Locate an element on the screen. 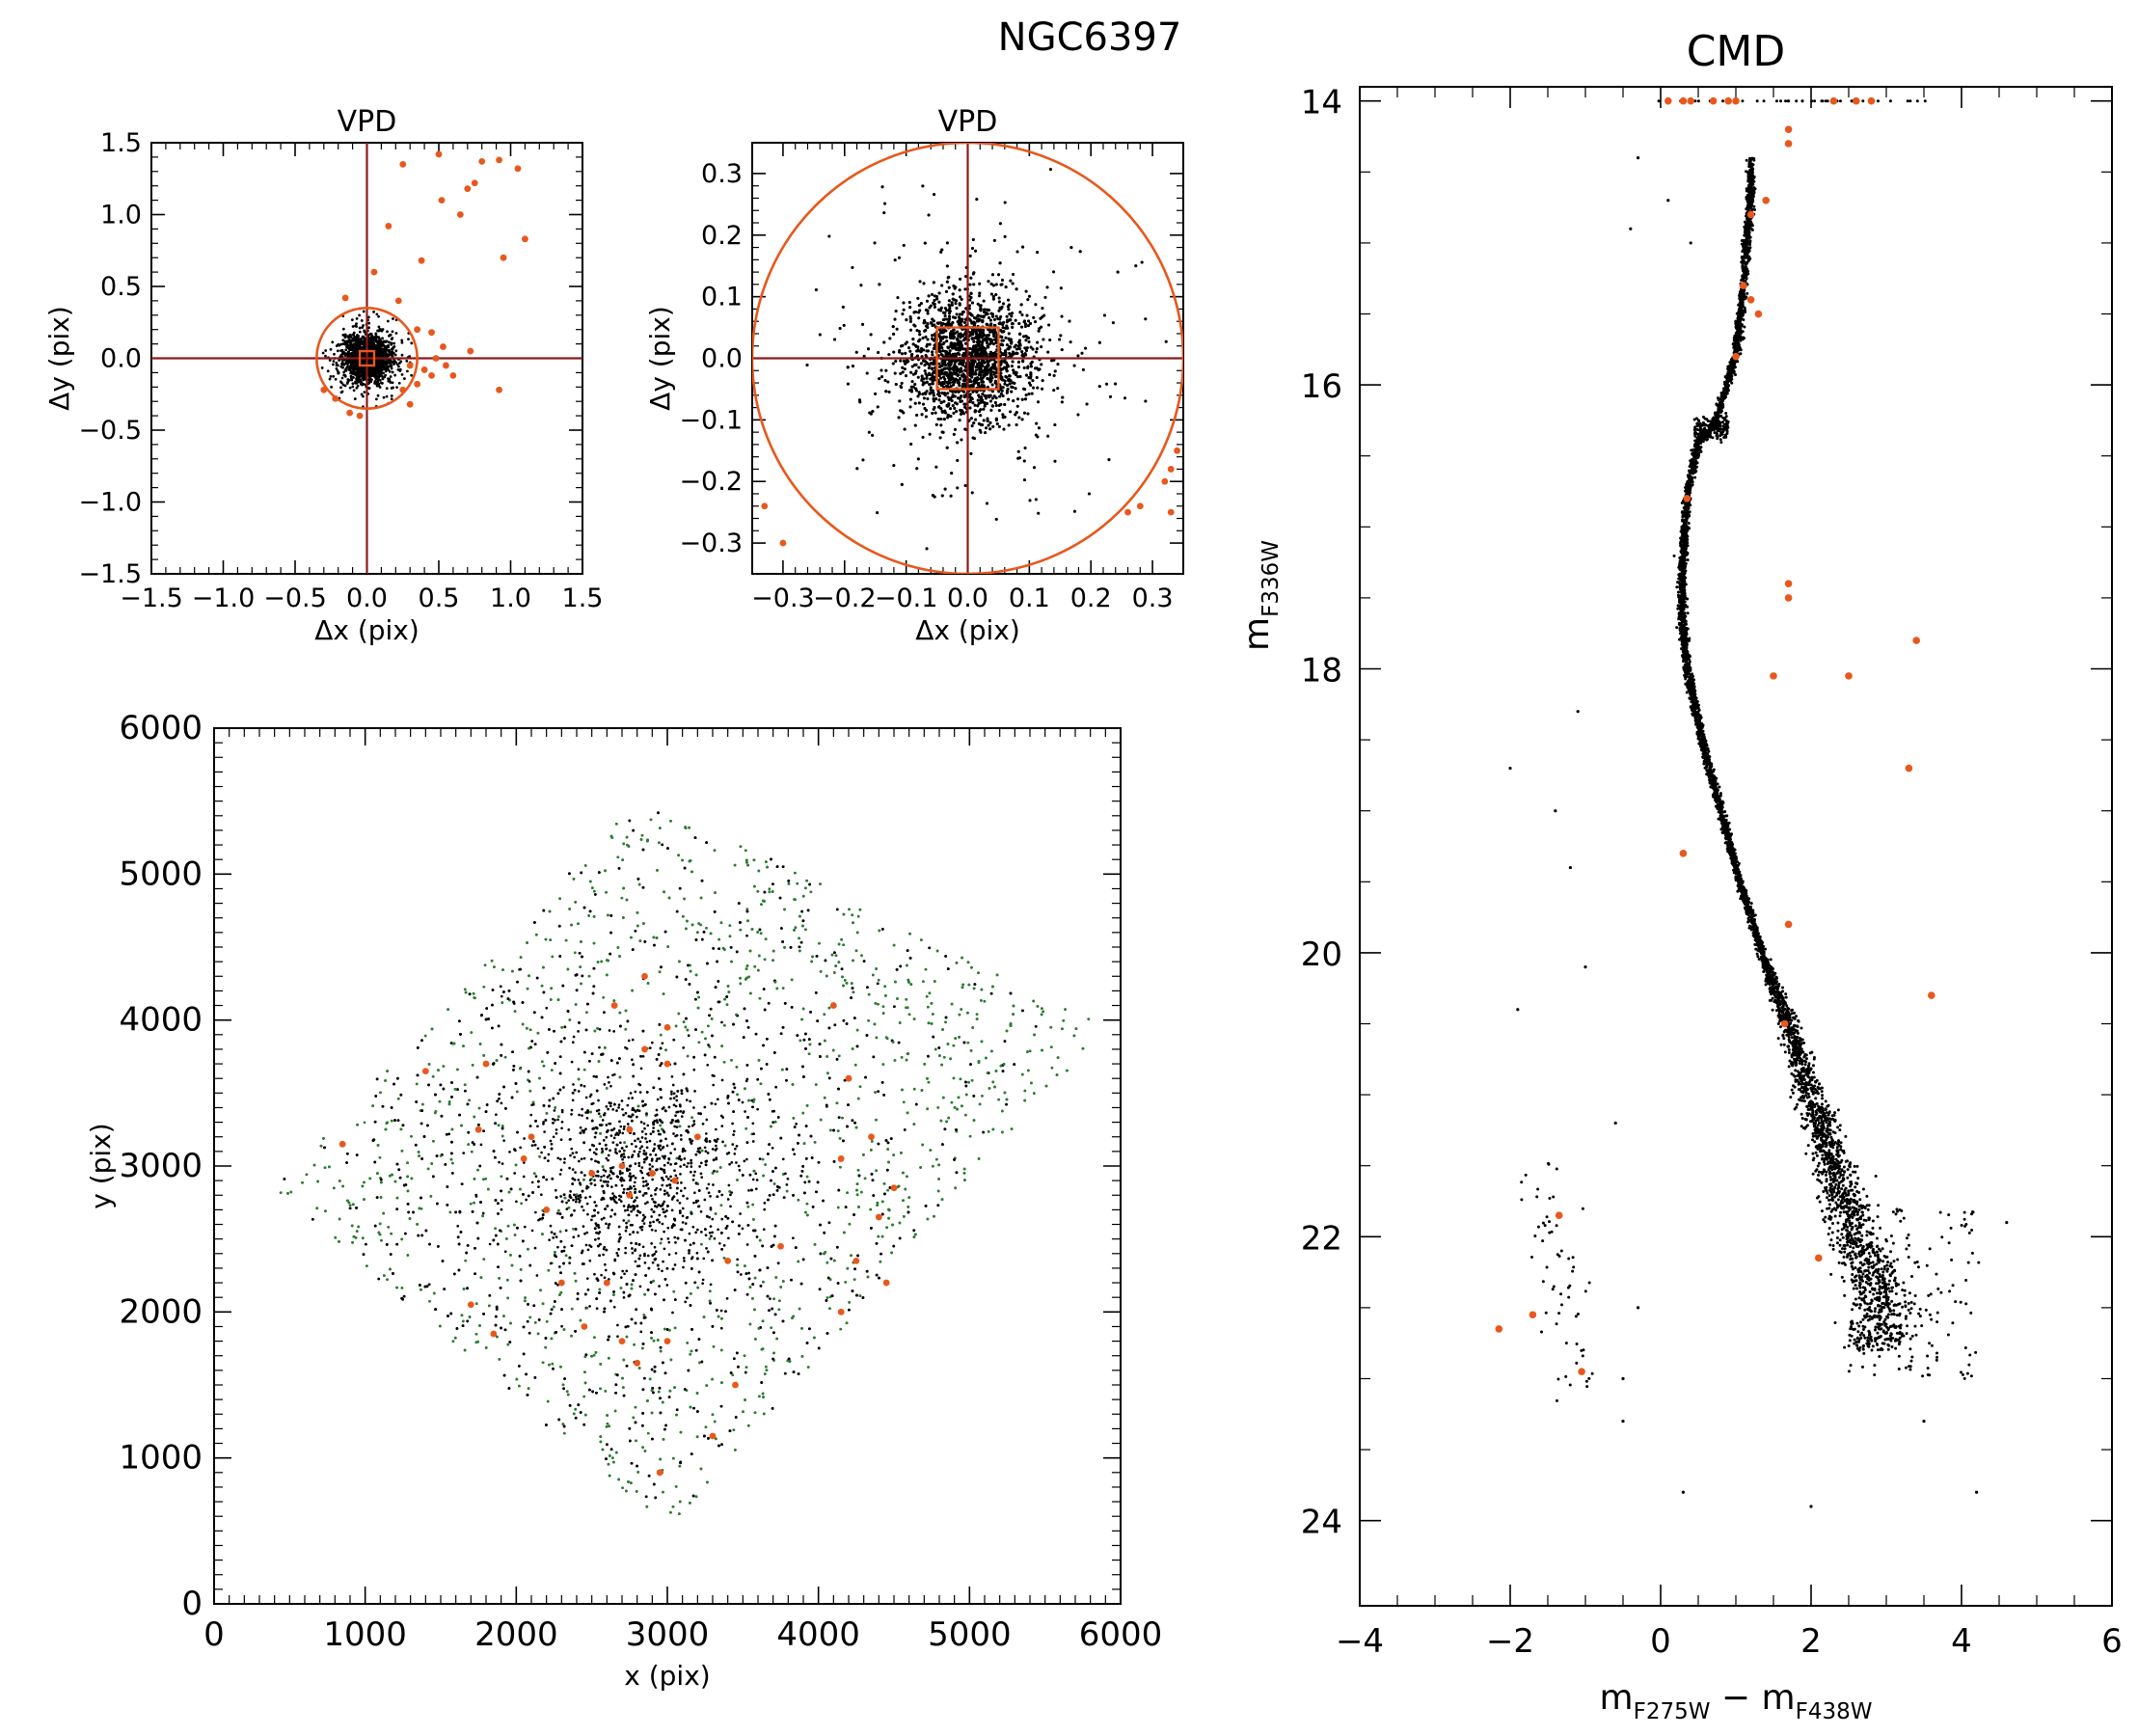 This screenshot has width=2138, height=1736. x-tick-label: −0.1 is located at coordinates (906, 598).